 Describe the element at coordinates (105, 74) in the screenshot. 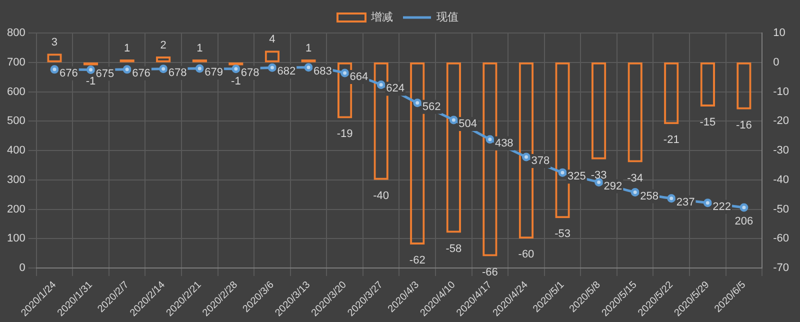

I see `data-label: 675` at that location.